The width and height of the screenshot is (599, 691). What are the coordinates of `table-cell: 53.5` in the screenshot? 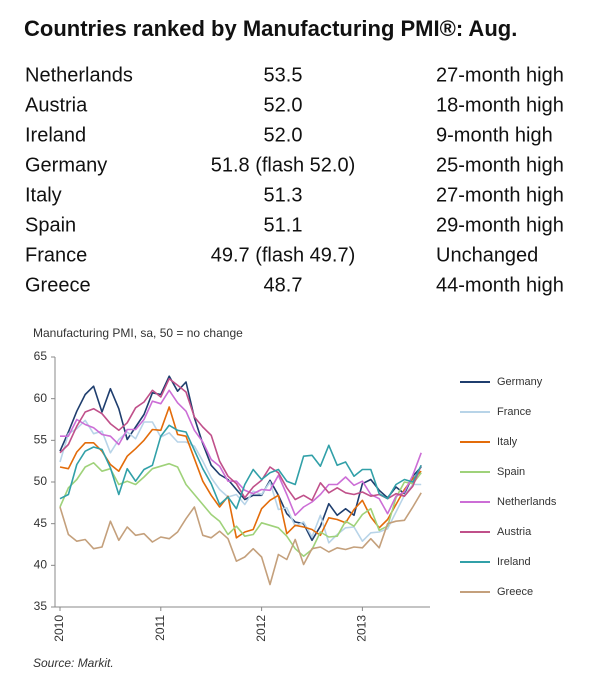 It's located at (283, 75).